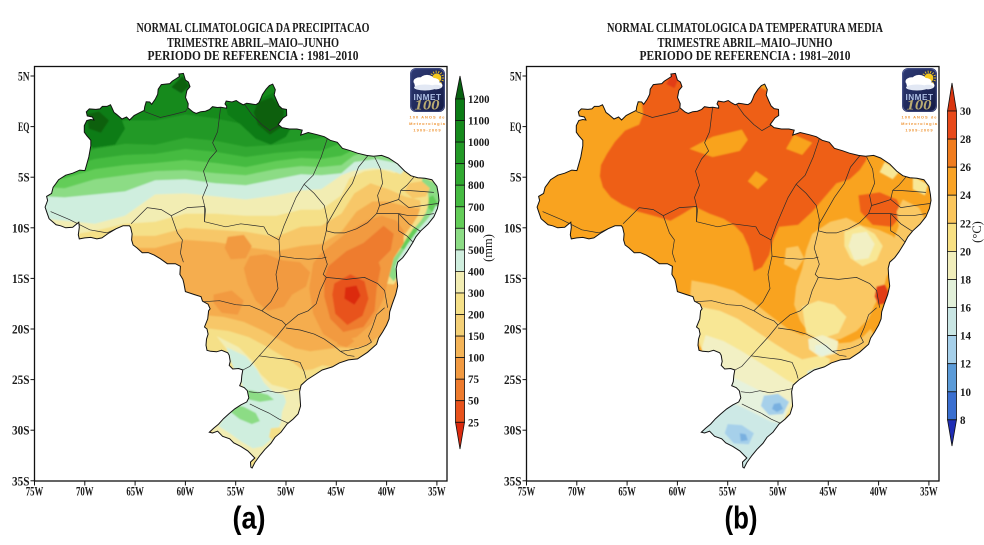  Describe the element at coordinates (963, 421) in the screenshot. I see `svg-text: 8` at that location.